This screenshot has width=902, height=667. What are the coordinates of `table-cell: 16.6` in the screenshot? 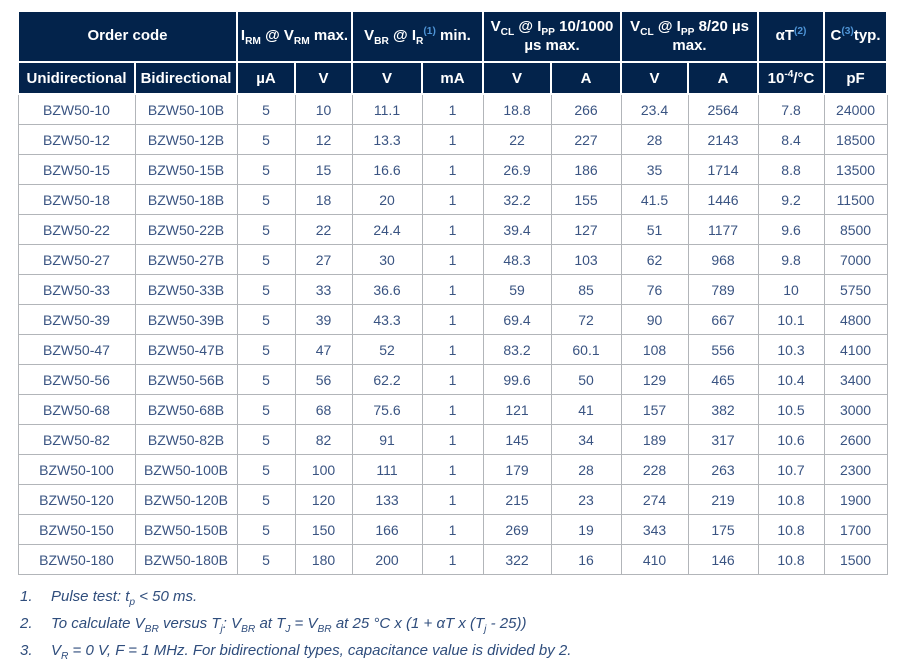 It's located at (387, 169).